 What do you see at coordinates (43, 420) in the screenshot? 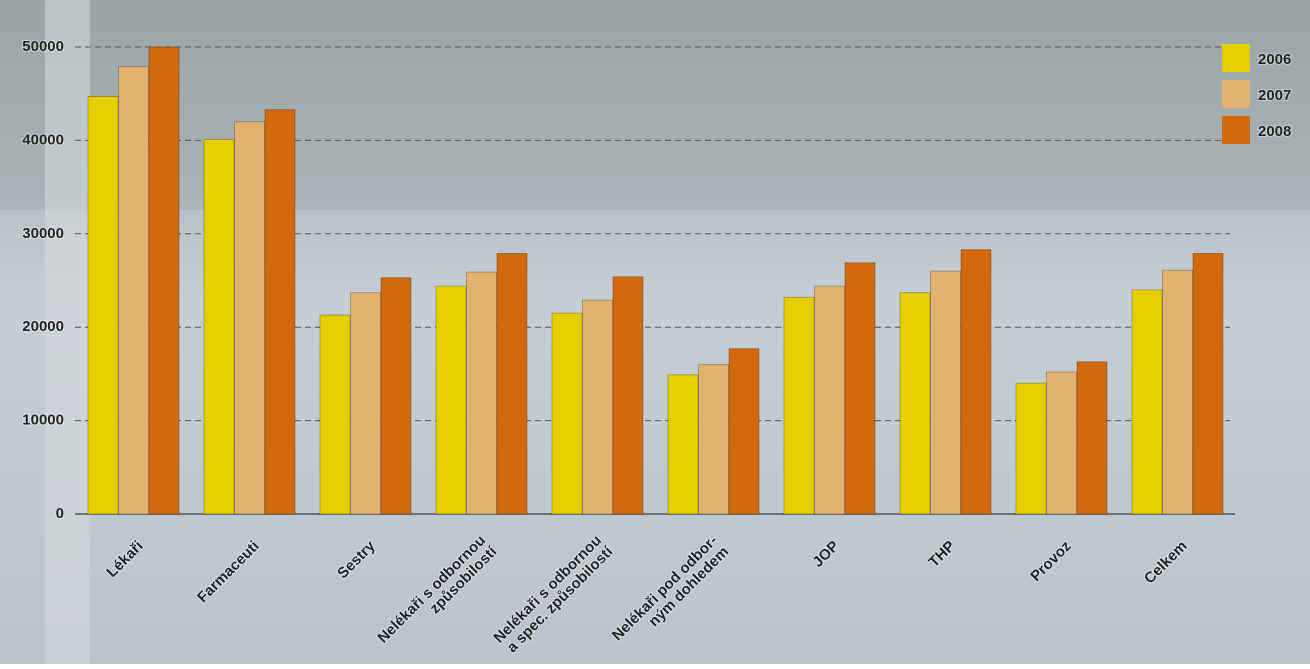
I see `y-tick-label: 10000` at bounding box center [43, 420].